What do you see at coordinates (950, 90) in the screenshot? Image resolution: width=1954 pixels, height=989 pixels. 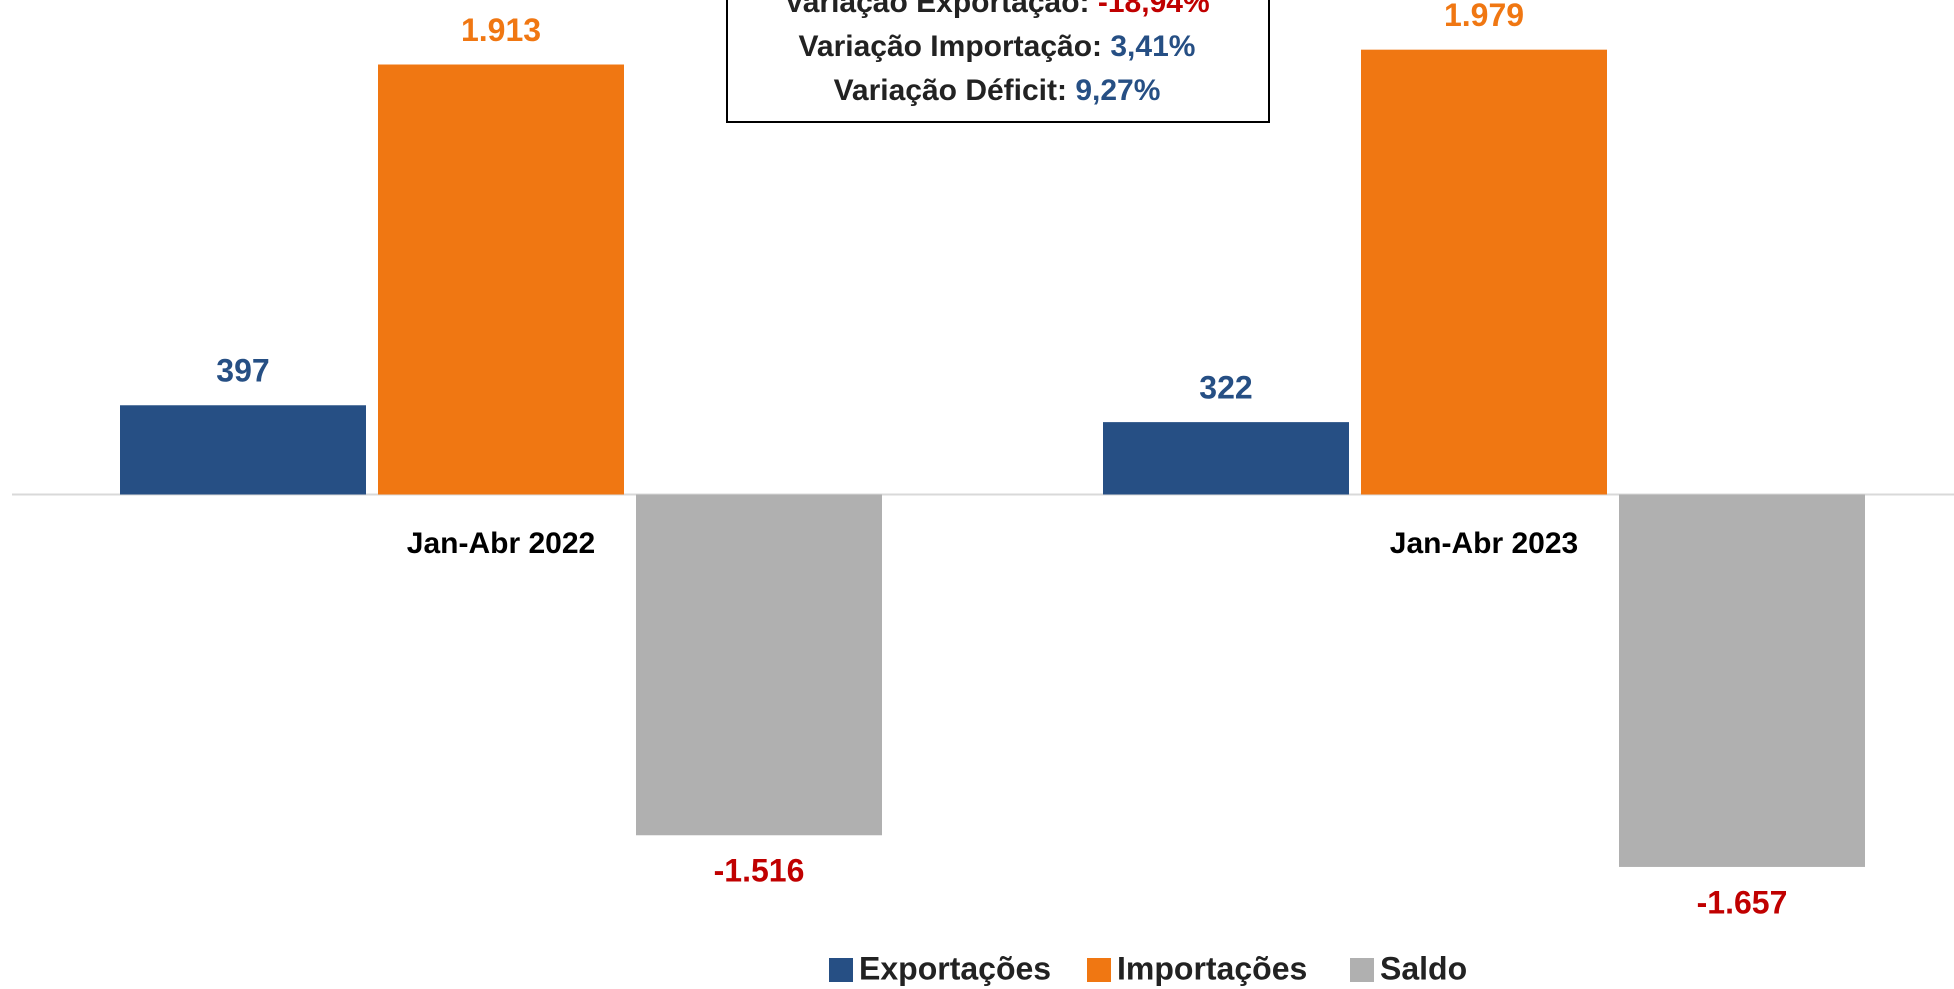 I see `annotation-label: Variação Déficit:` at bounding box center [950, 90].